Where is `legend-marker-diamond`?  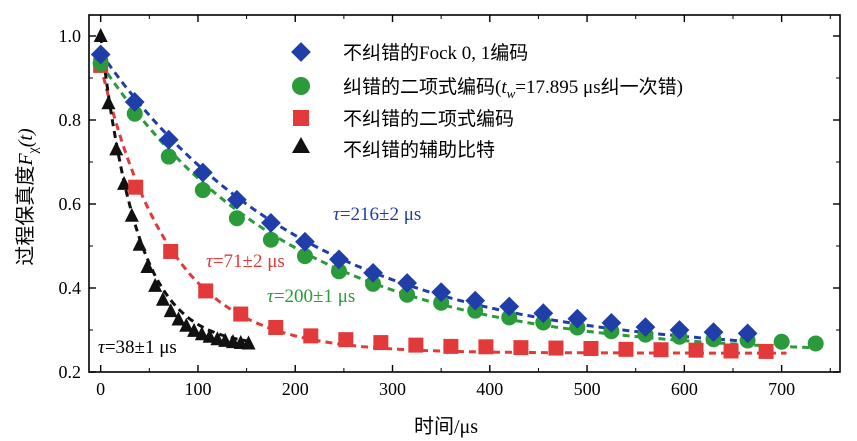
legend-marker-diamond is located at coordinates (301, 52).